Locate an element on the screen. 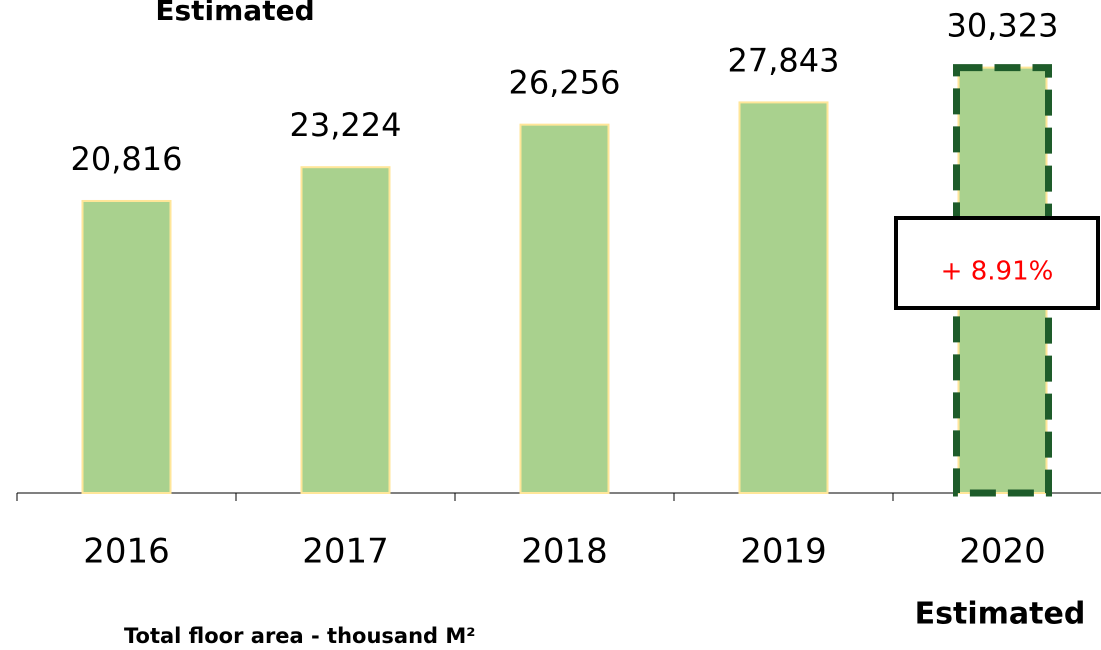  value-label: 20,816 is located at coordinates (127, 159).